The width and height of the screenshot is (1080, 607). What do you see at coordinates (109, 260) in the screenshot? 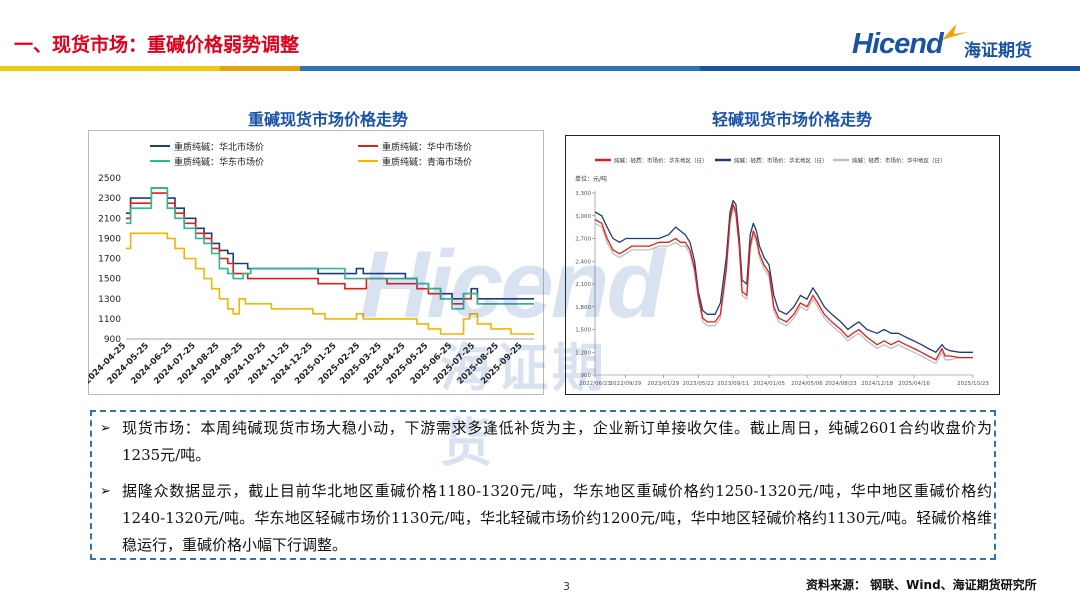
I see `y-tick-label: 1700` at bounding box center [109, 260].